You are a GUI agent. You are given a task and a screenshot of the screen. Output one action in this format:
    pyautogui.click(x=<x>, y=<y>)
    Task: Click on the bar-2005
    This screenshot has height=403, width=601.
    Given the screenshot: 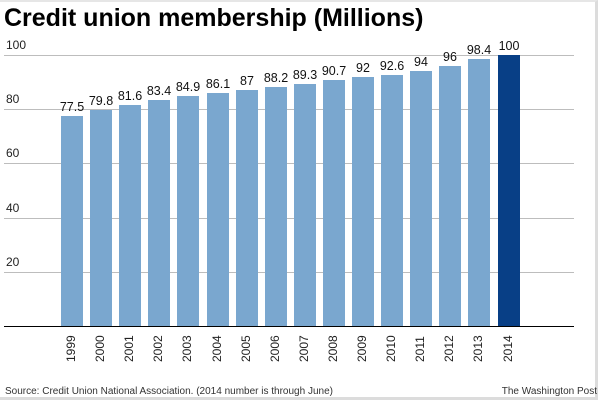 What is the action you would take?
    pyautogui.click(x=247, y=208)
    